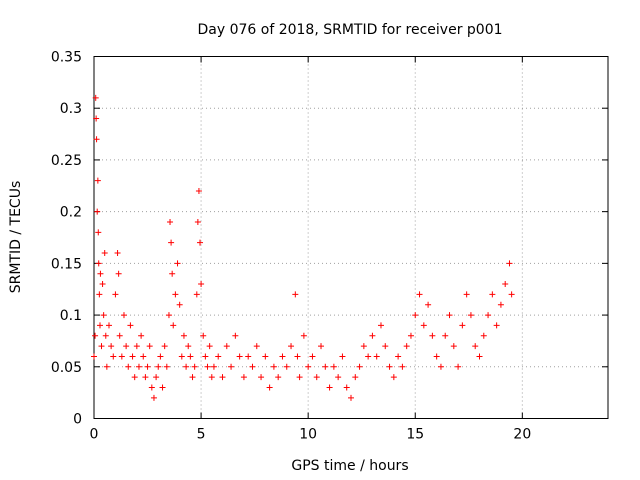  I want to click on y-tick-label: 0.15, so click(66, 264).